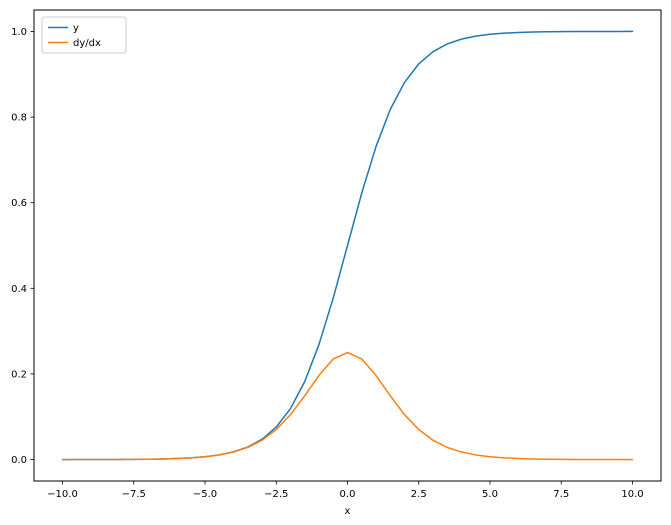  I want to click on y-tick-label: 0.8, so click(19, 118).